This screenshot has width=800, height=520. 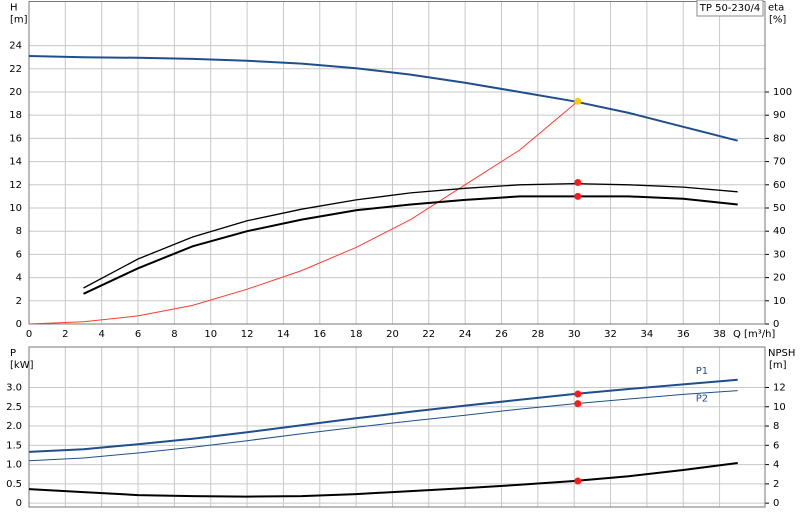 What do you see at coordinates (19, 254) in the screenshot?
I see `y-tick-label: 6` at bounding box center [19, 254].